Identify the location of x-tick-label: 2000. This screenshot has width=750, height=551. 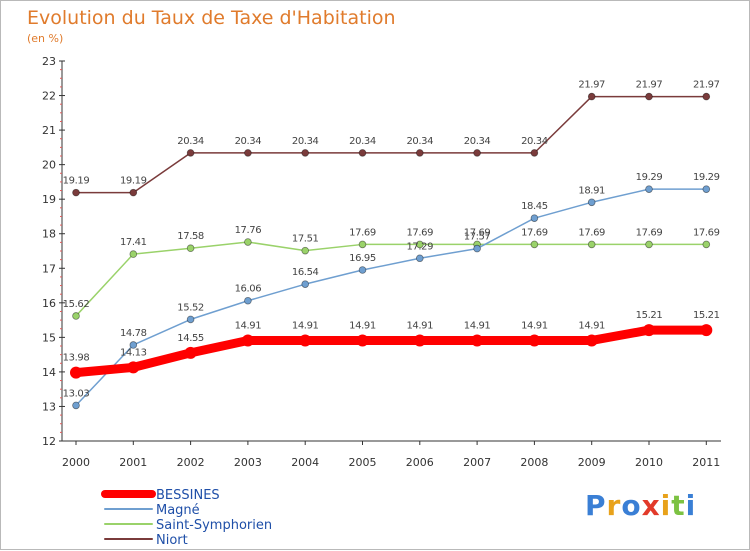
(76, 462).